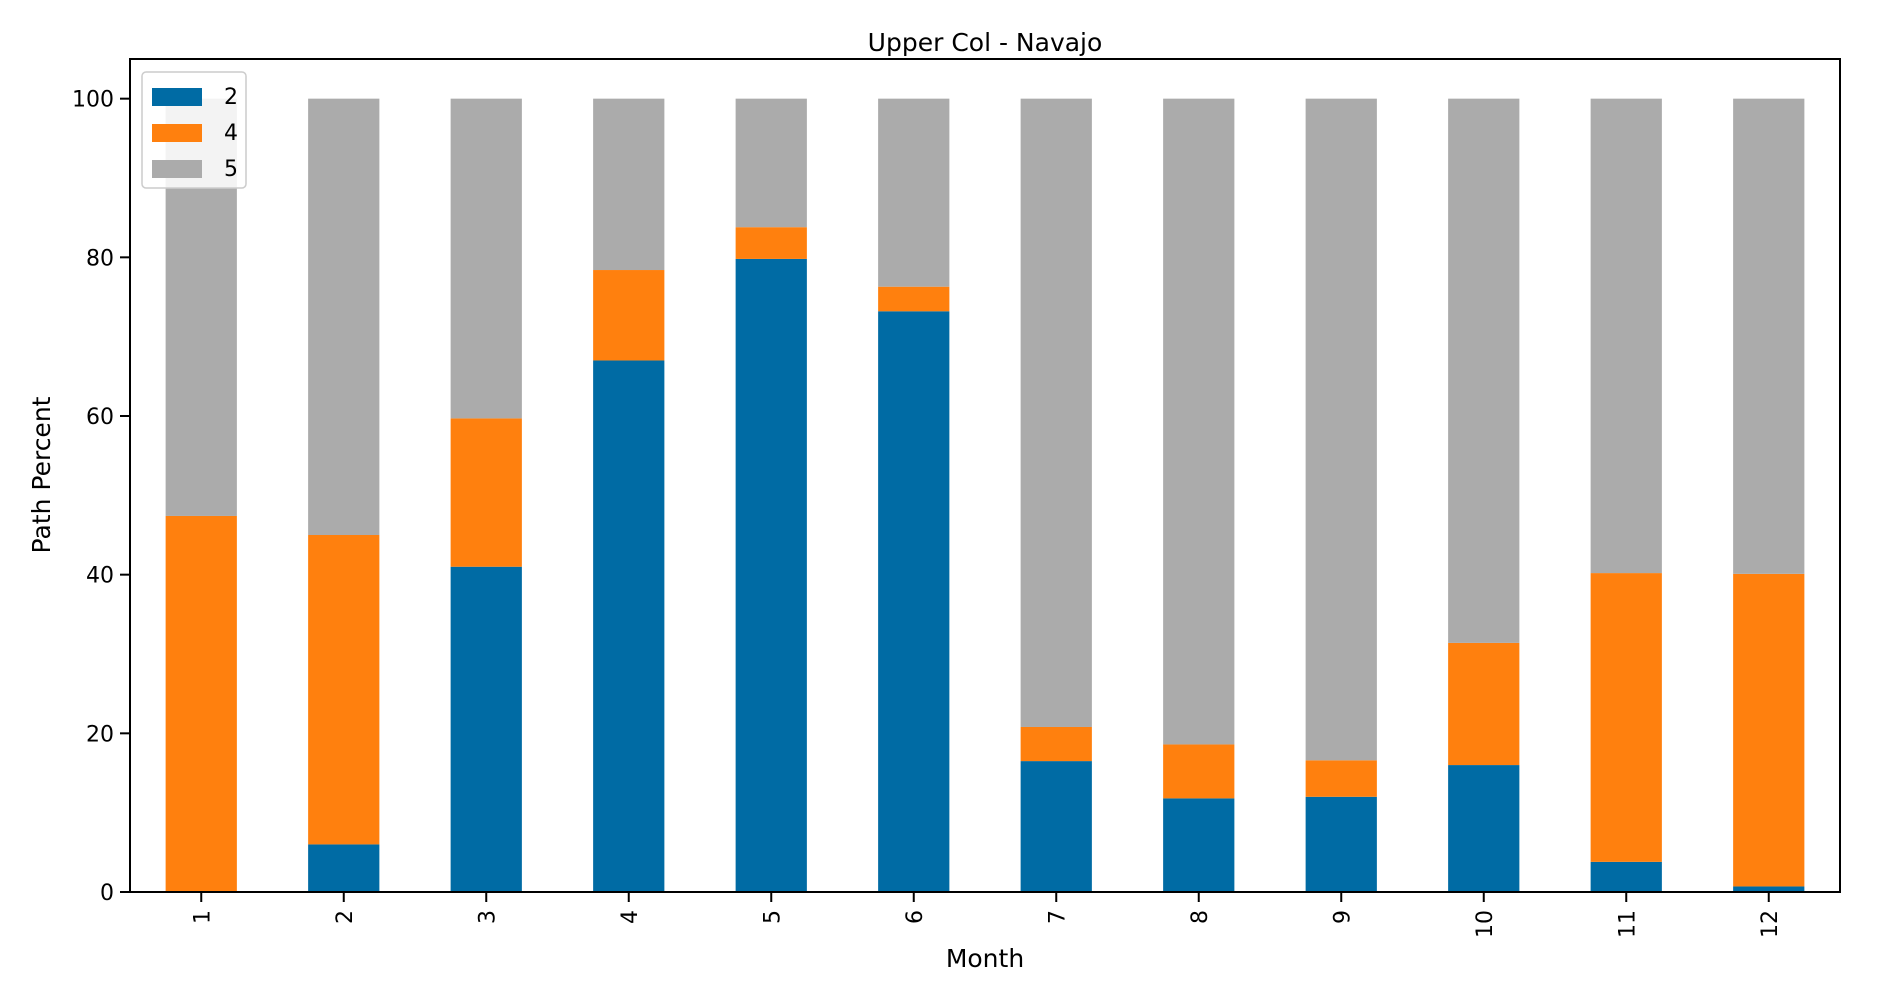 The height and width of the screenshot is (1004, 1900). What do you see at coordinates (487, 917) in the screenshot?
I see `x-tick-label-3: 3` at bounding box center [487, 917].